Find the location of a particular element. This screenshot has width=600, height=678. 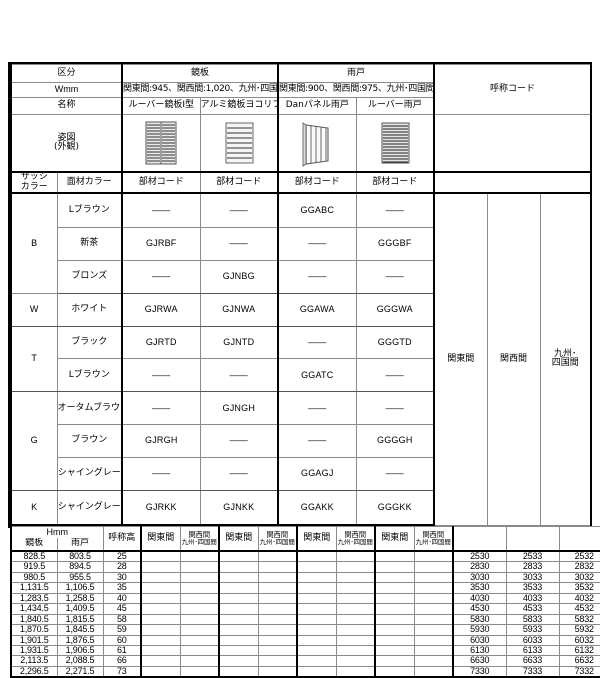

code-kyushu: 7332 is located at coordinates (579, 671).